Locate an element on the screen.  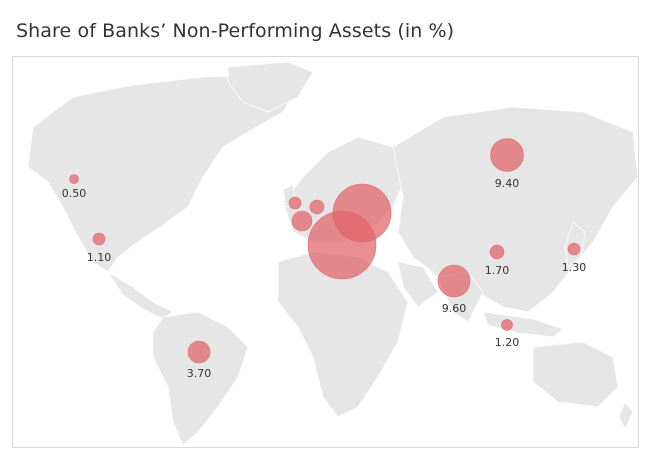
bubble-russia is located at coordinates (507, 155).